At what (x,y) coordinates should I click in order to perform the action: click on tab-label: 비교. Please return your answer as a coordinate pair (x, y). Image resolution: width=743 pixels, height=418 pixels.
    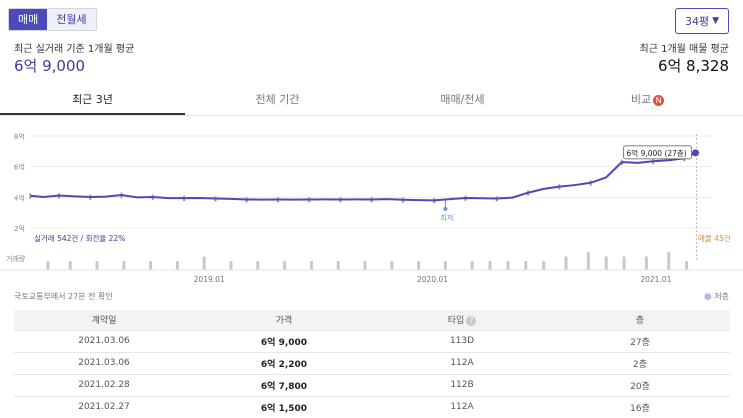
    Looking at the image, I should click on (641, 99).